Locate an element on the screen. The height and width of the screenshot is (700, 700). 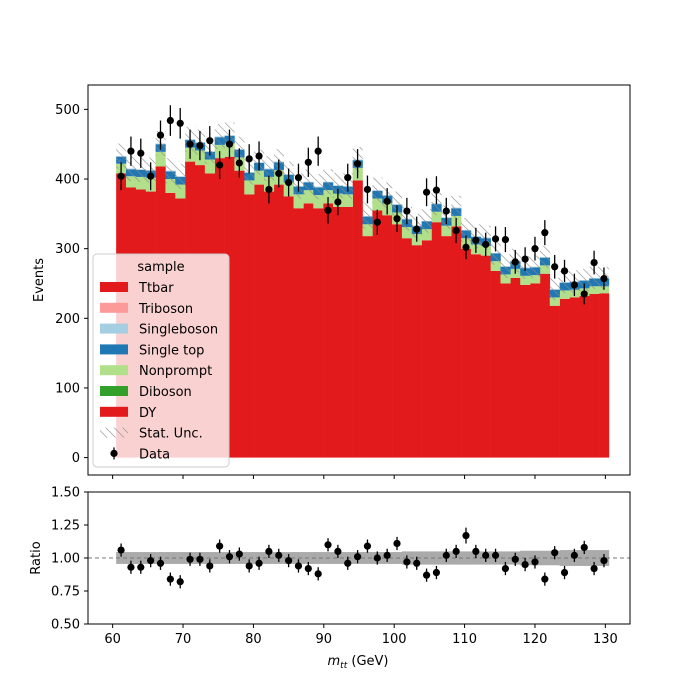
x-axis-label: mtt (GeV) is located at coordinates (358, 662).